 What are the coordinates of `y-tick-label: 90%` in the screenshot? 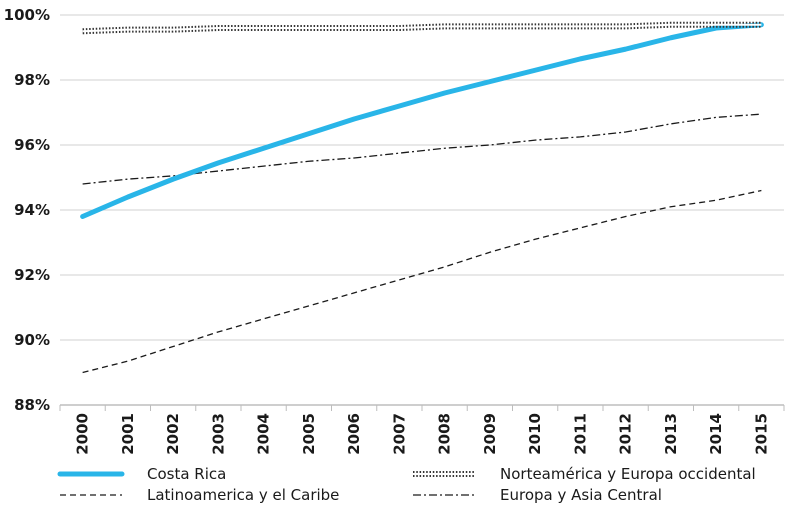 It's located at (32, 340).